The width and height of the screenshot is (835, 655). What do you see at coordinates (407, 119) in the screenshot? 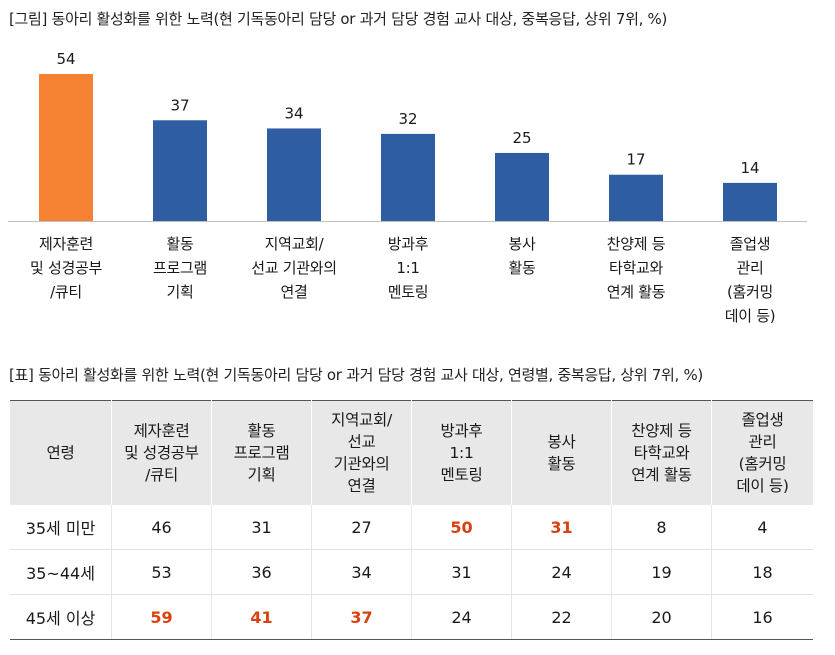
I see `bar-value-label-4: 32` at bounding box center [407, 119].